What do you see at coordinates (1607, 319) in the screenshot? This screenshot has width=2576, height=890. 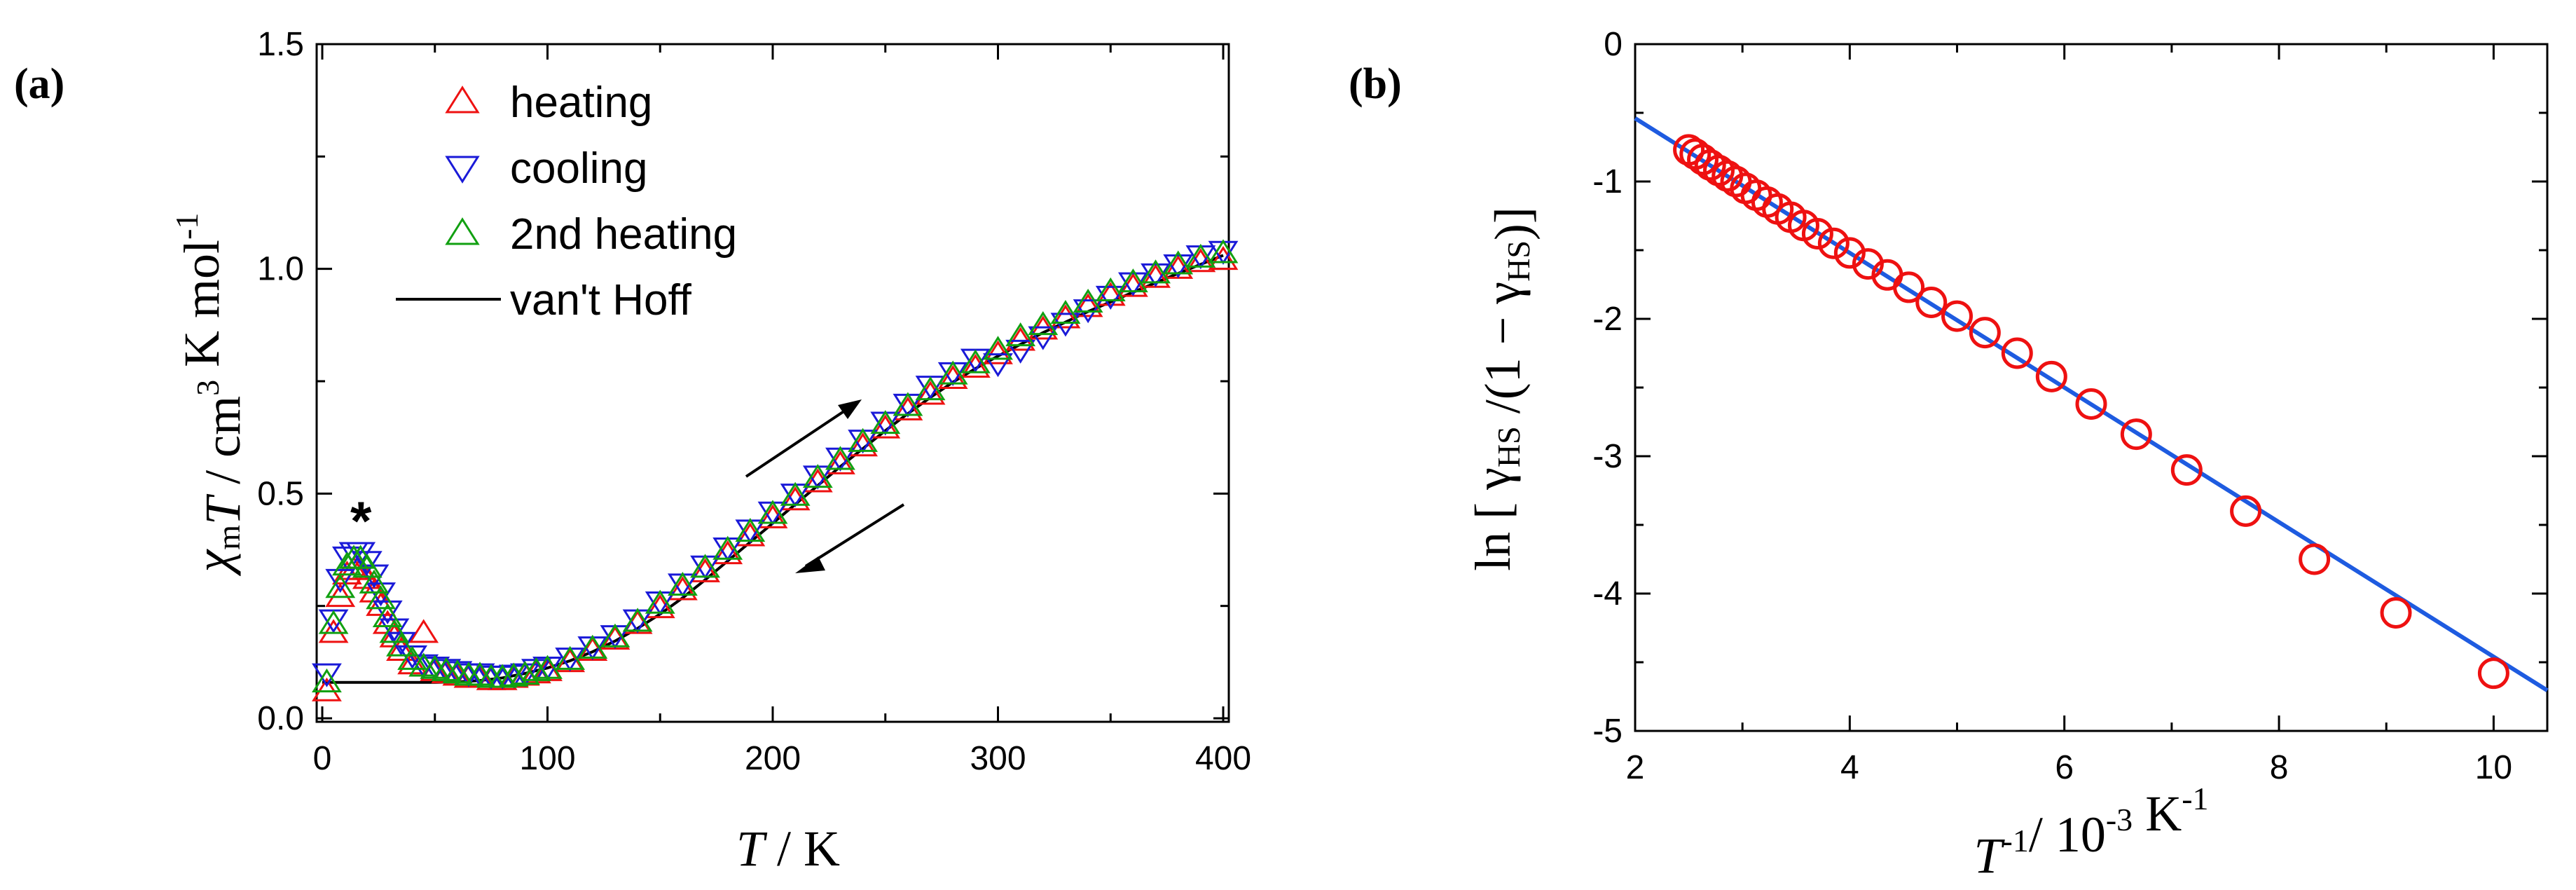 I see `y-tick-label: -2` at bounding box center [1607, 319].